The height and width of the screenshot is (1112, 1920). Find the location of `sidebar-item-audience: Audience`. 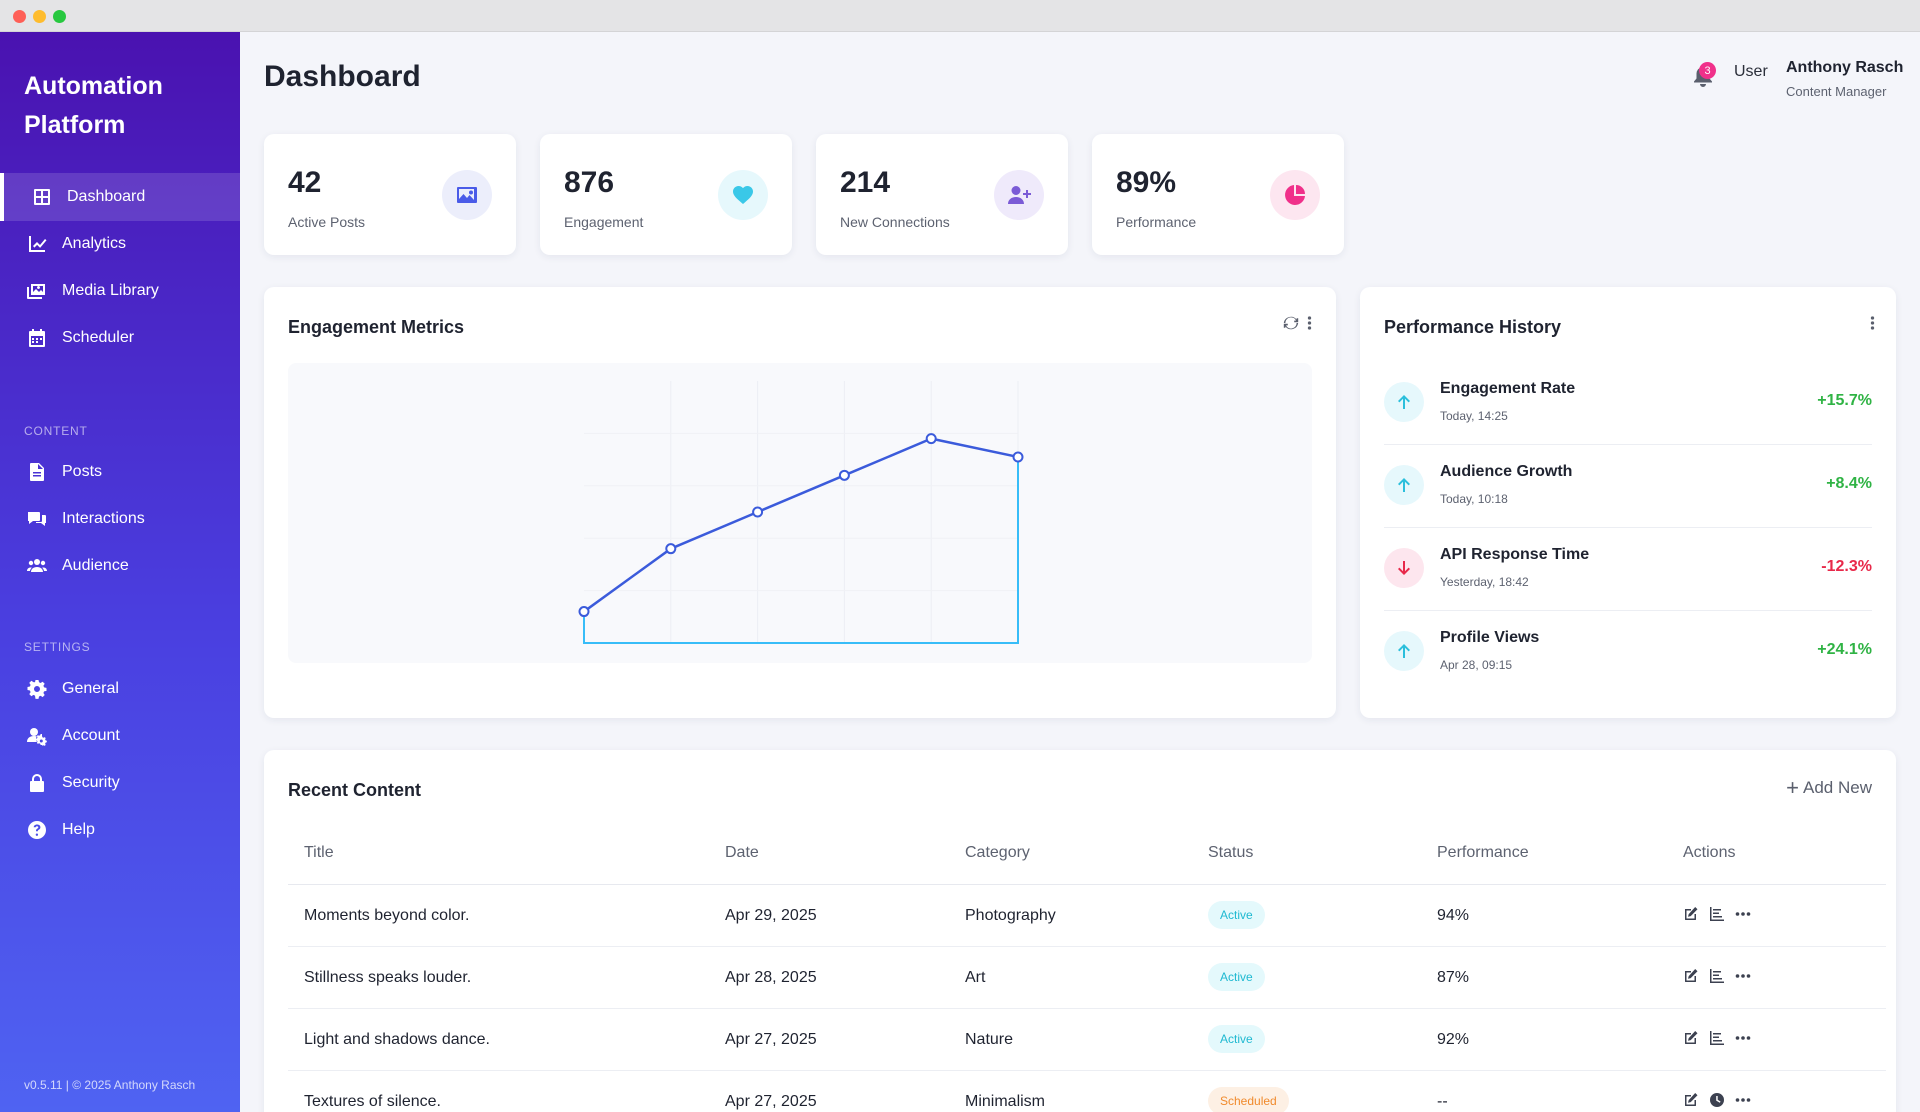

sidebar-item-audience: Audience is located at coordinates (120, 566).